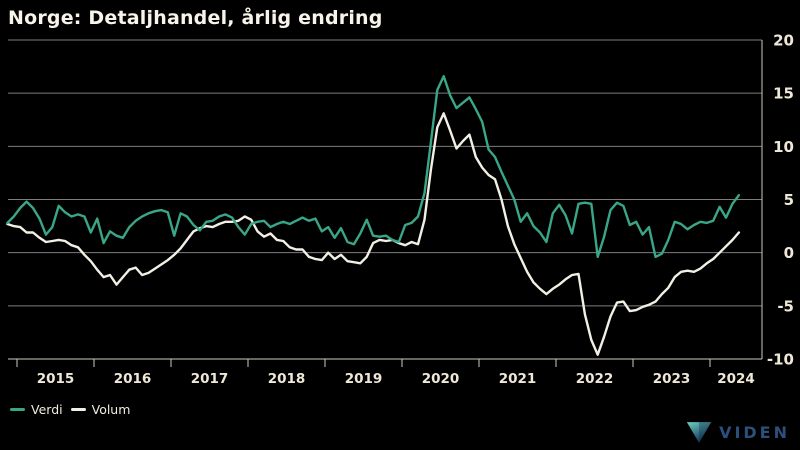  Describe the element at coordinates (699, 432) in the screenshot. I see `viden-triangle-icon` at that location.